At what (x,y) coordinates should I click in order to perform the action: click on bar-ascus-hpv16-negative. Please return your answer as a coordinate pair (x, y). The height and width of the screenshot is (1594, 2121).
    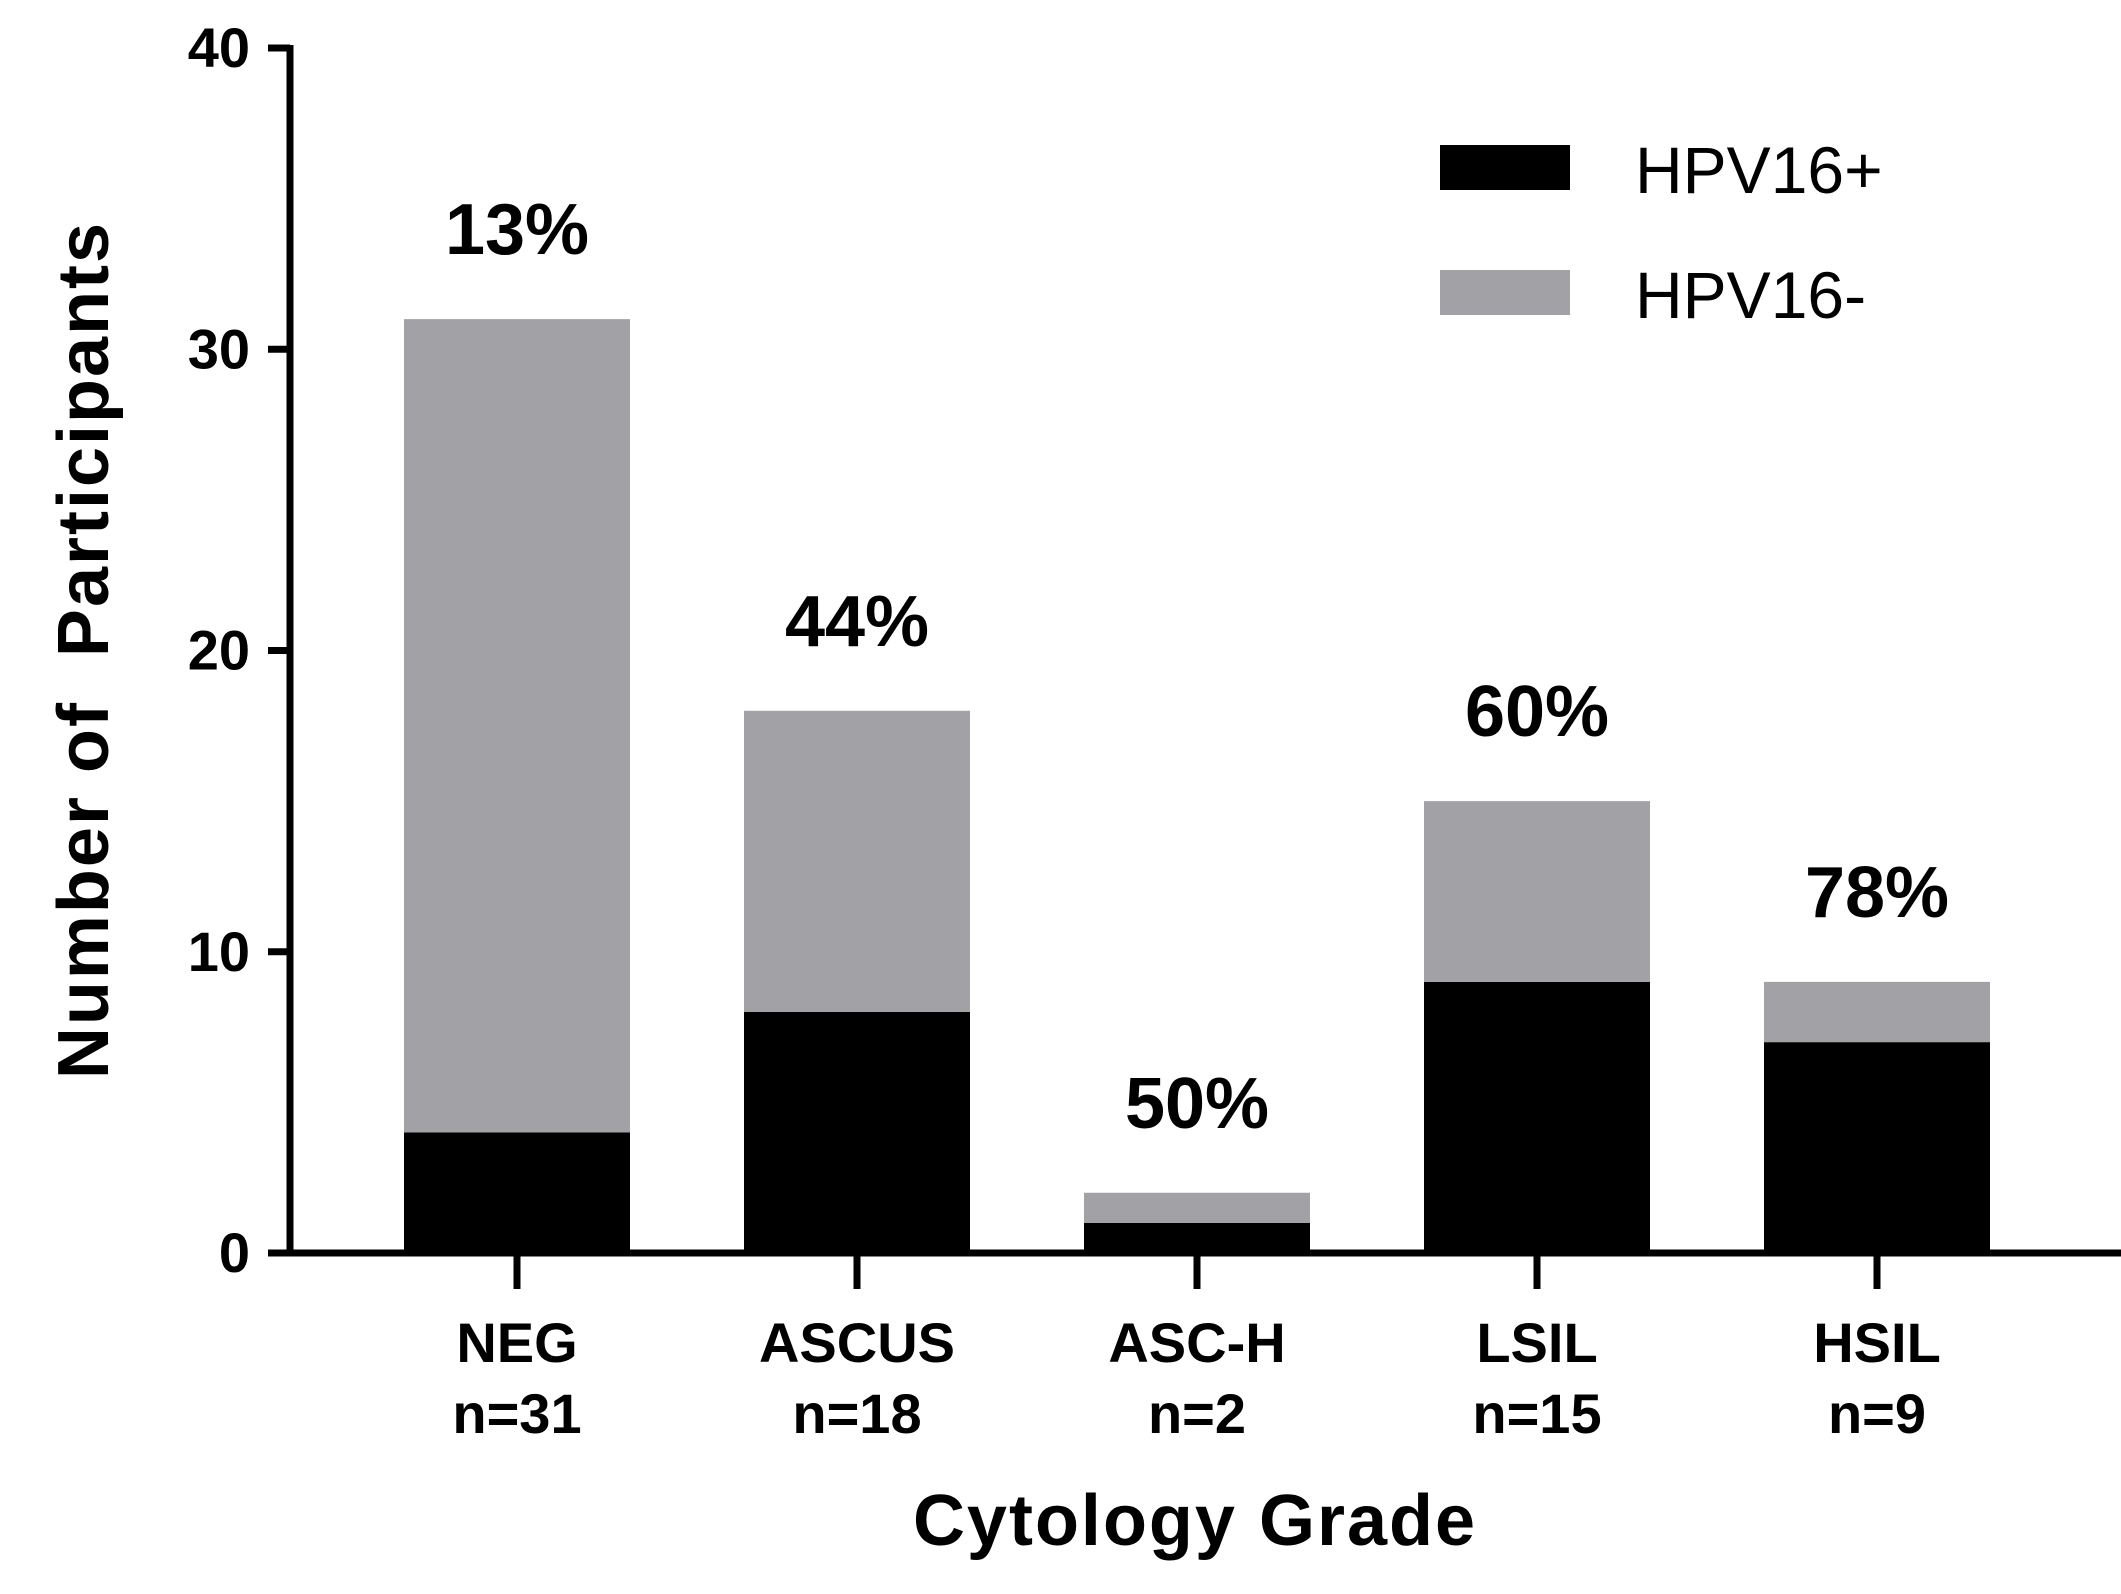
    Looking at the image, I should click on (857, 861).